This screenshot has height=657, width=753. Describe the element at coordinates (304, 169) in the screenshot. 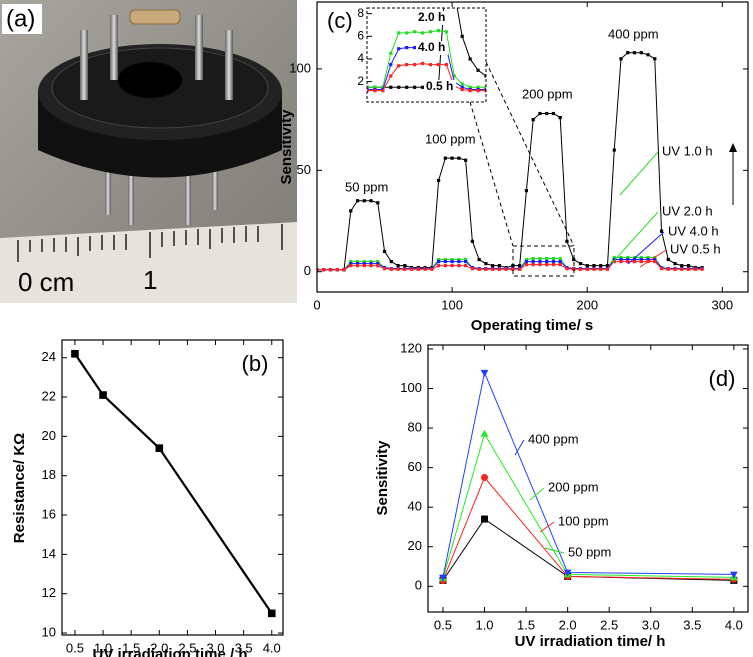

I see `y-tick-label: 50` at that location.